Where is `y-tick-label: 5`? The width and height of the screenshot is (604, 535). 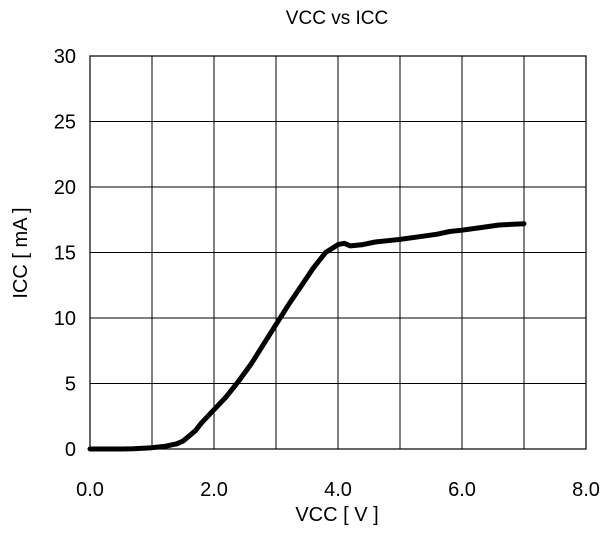 y-tick-label: 5 is located at coordinates (70, 385).